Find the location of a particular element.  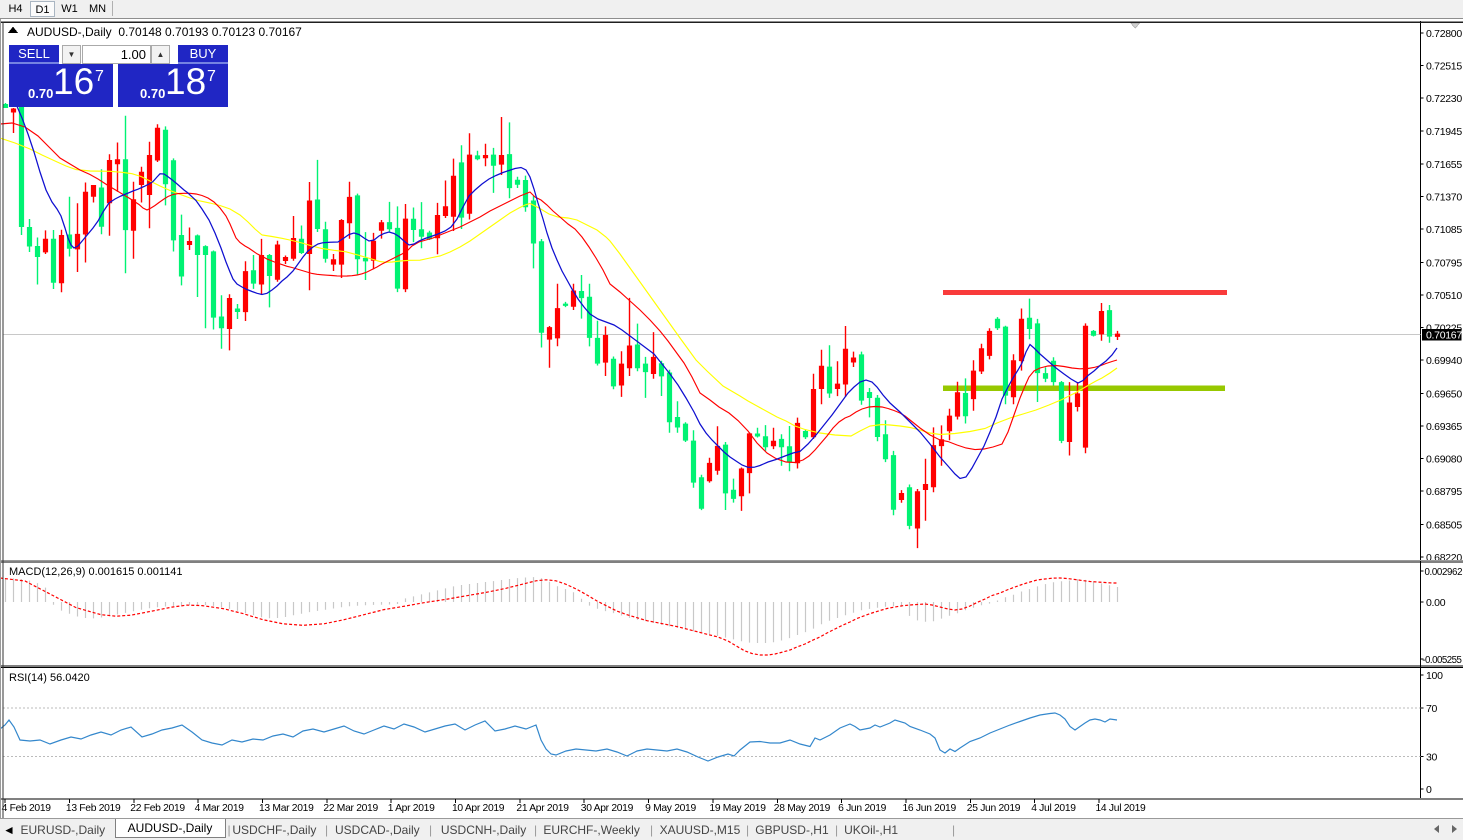

svg-text: 0.70167 is located at coordinates (1444, 335).